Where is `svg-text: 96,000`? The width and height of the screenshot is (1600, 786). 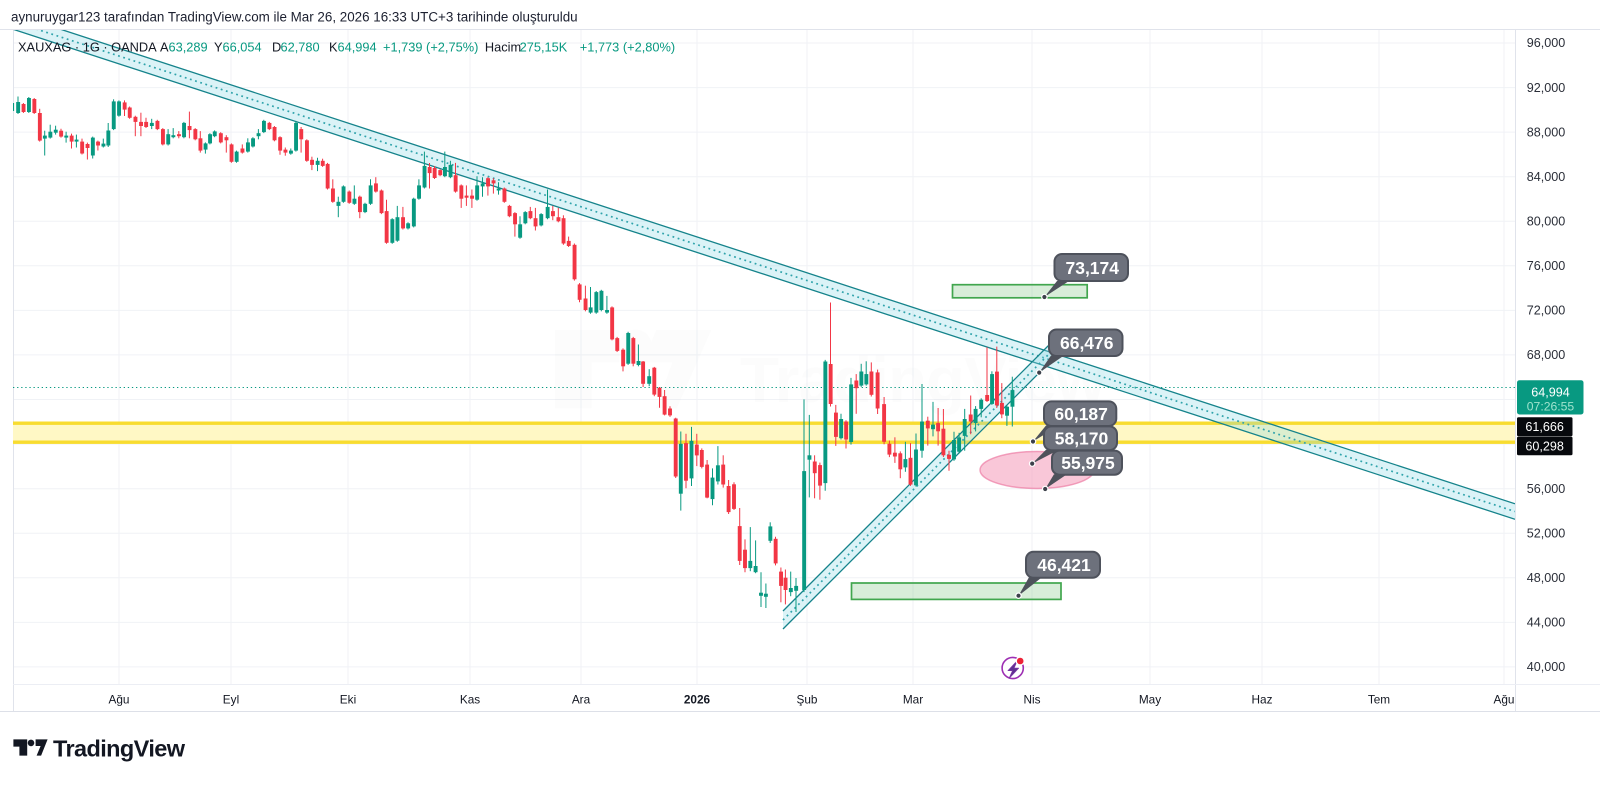
svg-text: 96,000 is located at coordinates (1546, 43).